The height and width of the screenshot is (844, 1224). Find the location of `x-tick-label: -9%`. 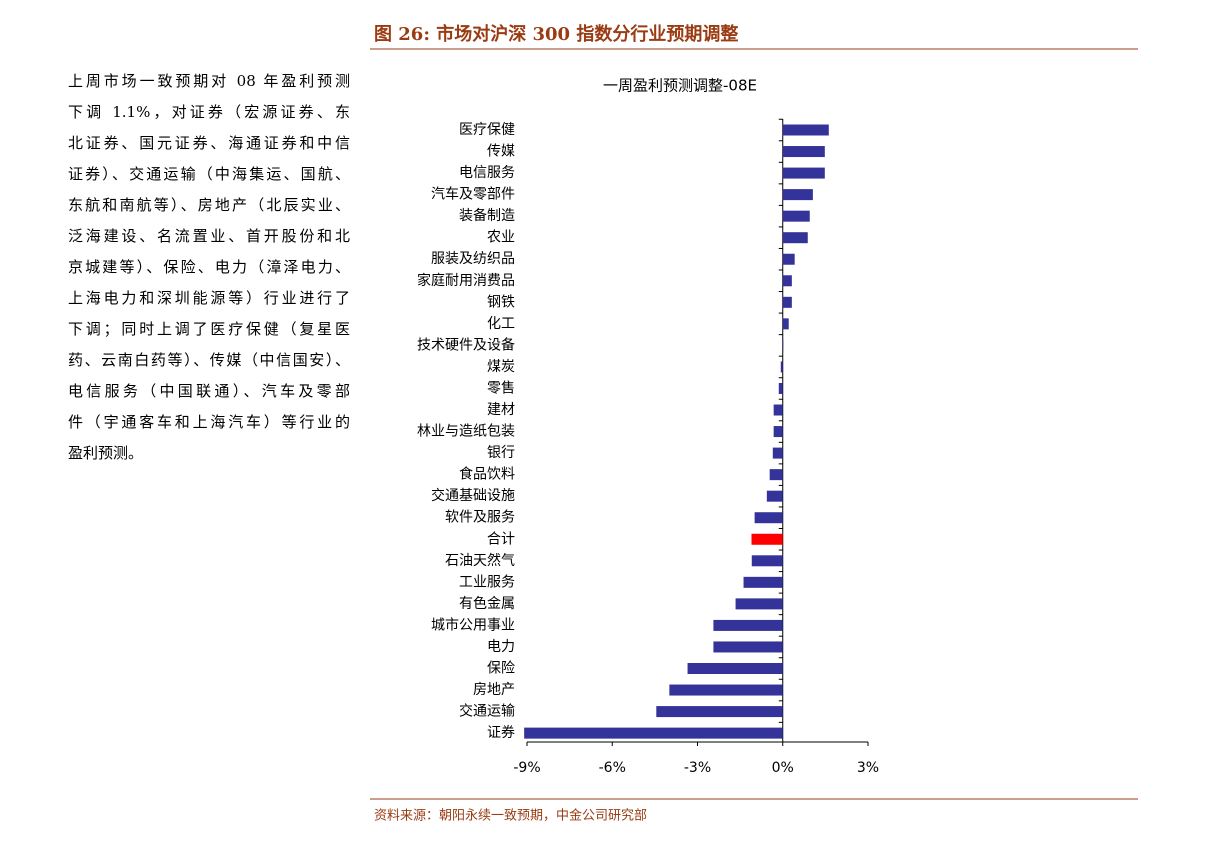

x-tick-label: -9% is located at coordinates (526, 768).